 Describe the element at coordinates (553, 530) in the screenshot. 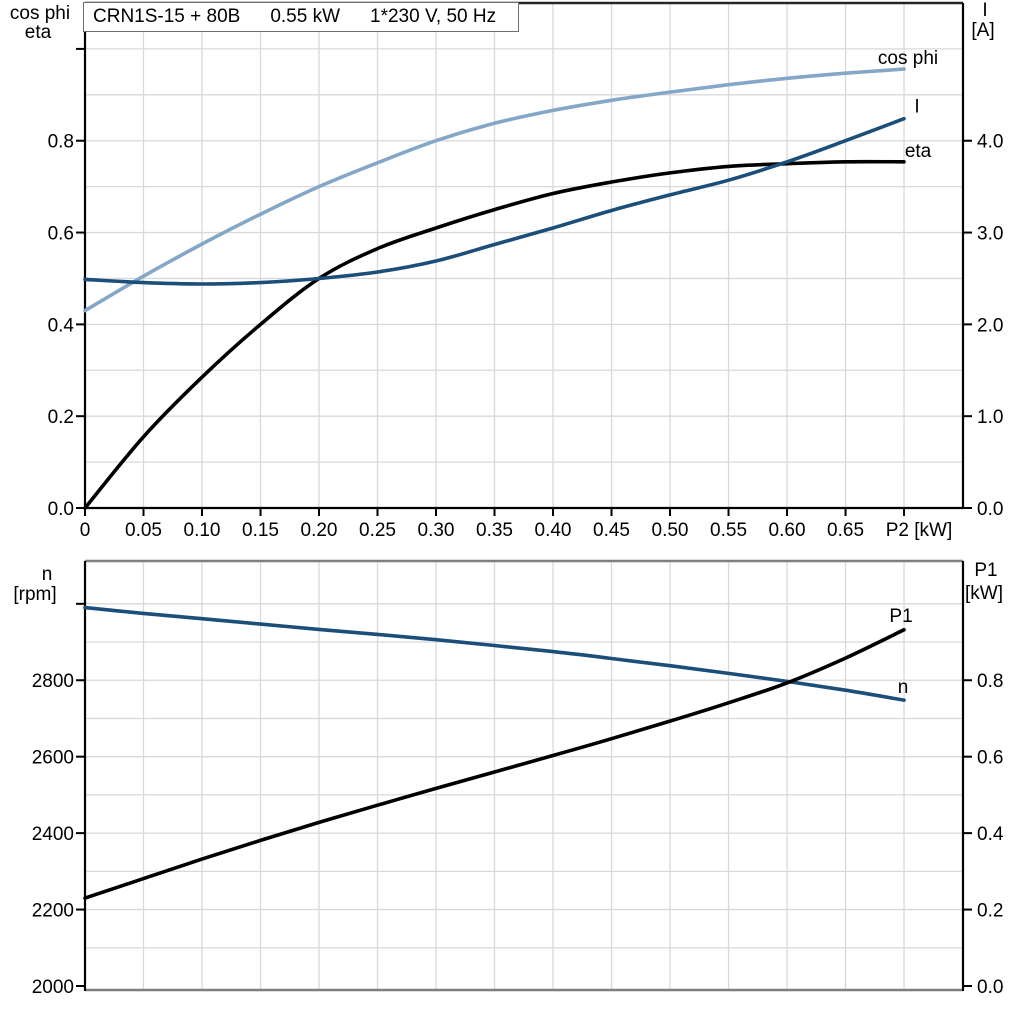

I see `x-tick-label: 0.40` at that location.